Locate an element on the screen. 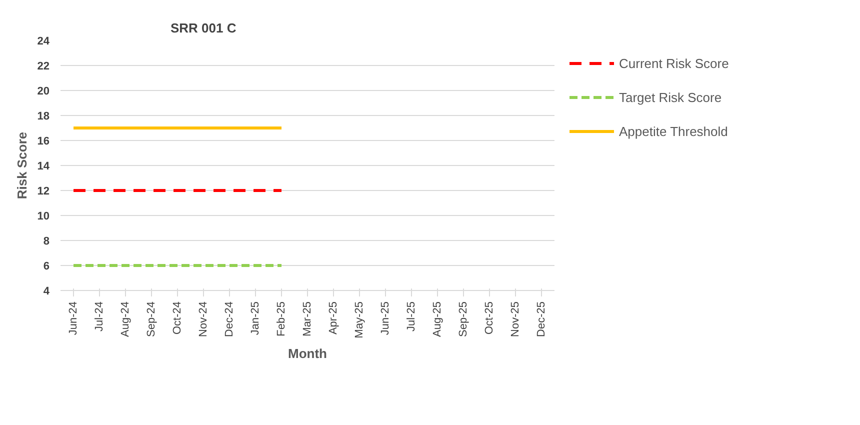 The width and height of the screenshot is (860, 425). y-tick-label: 10 is located at coordinates (43, 216).